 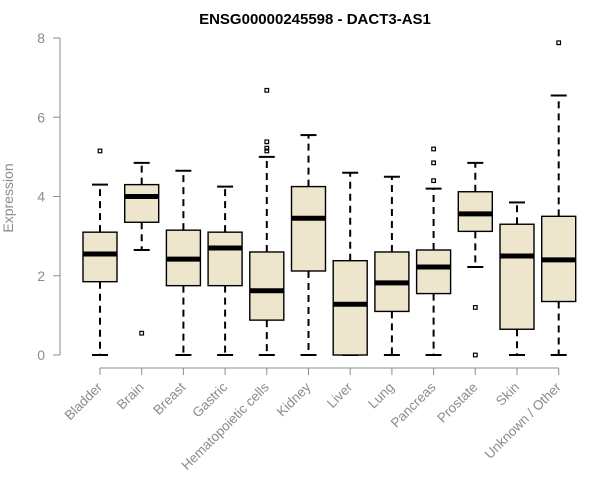 I want to click on x-tick-label: Skin, so click(x=507, y=394).